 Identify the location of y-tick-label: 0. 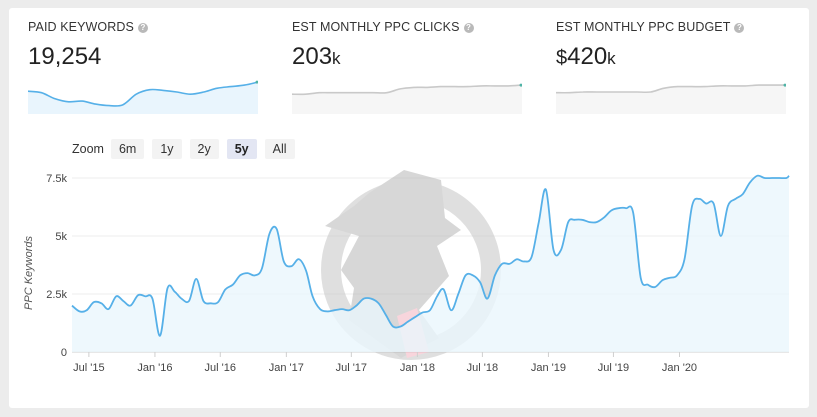
(64, 353).